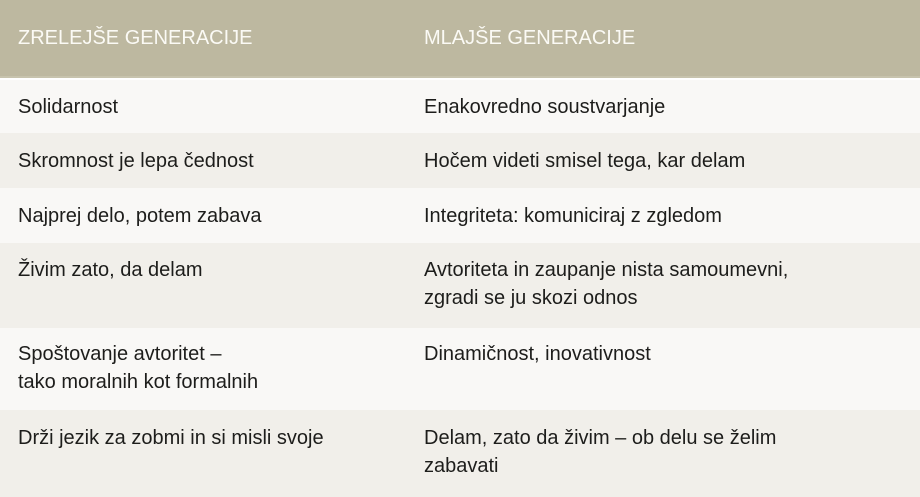 The height and width of the screenshot is (497, 920). What do you see at coordinates (600, 438) in the screenshot?
I see `cell-line: Delam, zato da živim – ob delu se želim` at bounding box center [600, 438].